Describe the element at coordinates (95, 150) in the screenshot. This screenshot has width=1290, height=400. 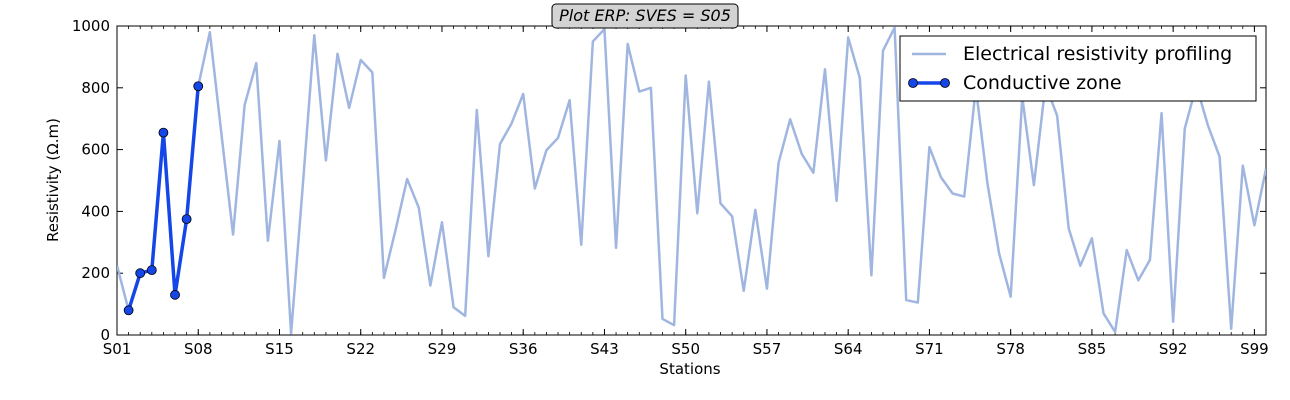
I see `y-tick-label: 600` at that location.